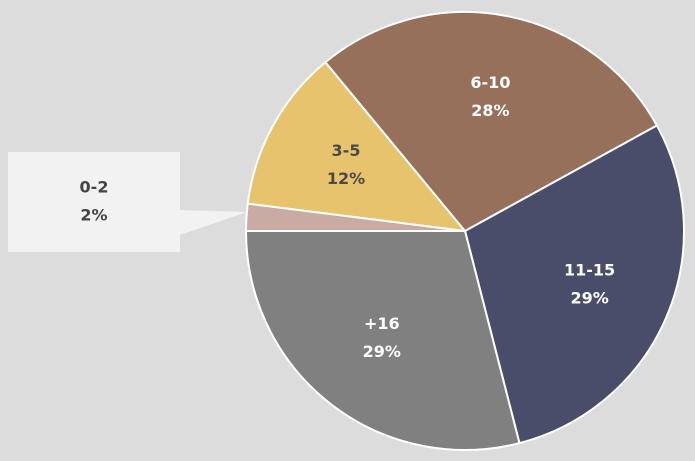  I want to click on value-label: 12%, so click(346, 178).